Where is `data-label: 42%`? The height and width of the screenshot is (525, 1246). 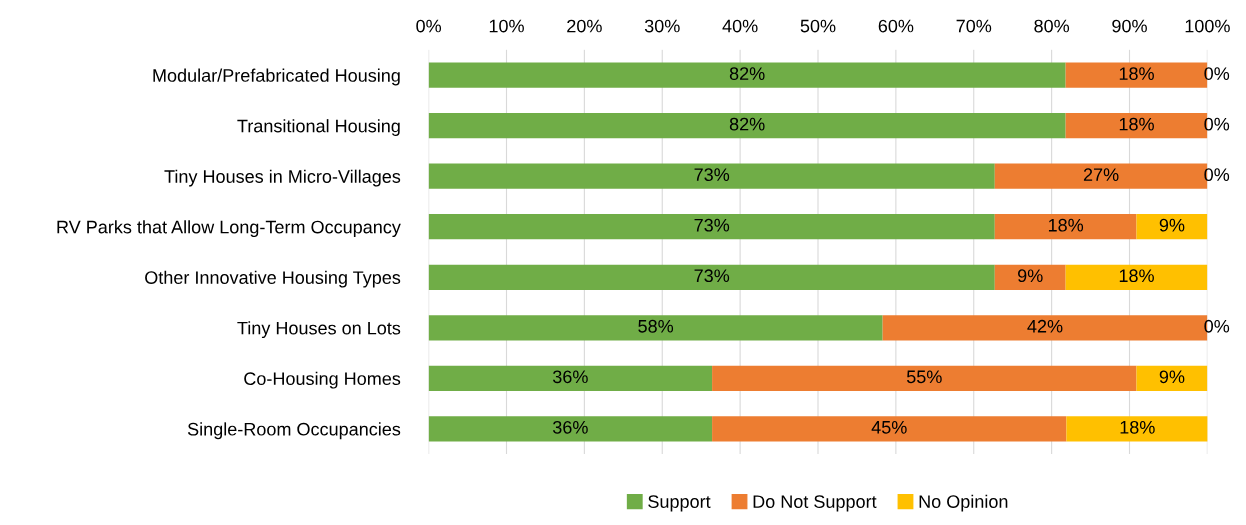 data-label: 42% is located at coordinates (1045, 326).